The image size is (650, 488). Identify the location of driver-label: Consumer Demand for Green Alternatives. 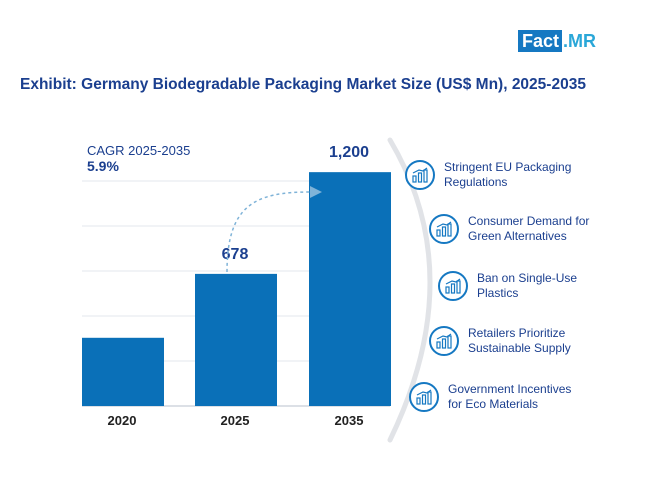
(529, 228).